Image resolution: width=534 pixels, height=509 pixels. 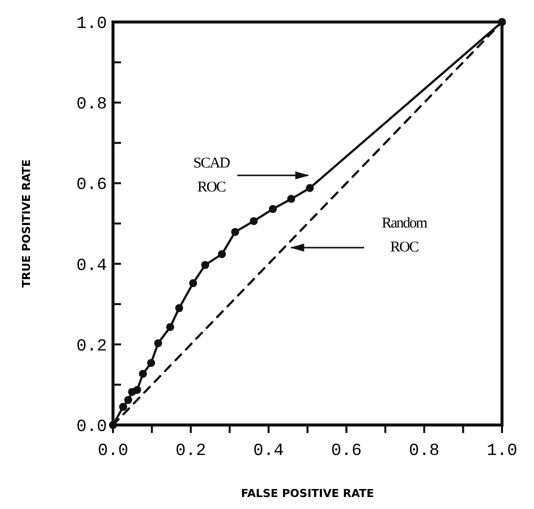 I want to click on y-tick-label: 0.6, so click(x=91, y=186).